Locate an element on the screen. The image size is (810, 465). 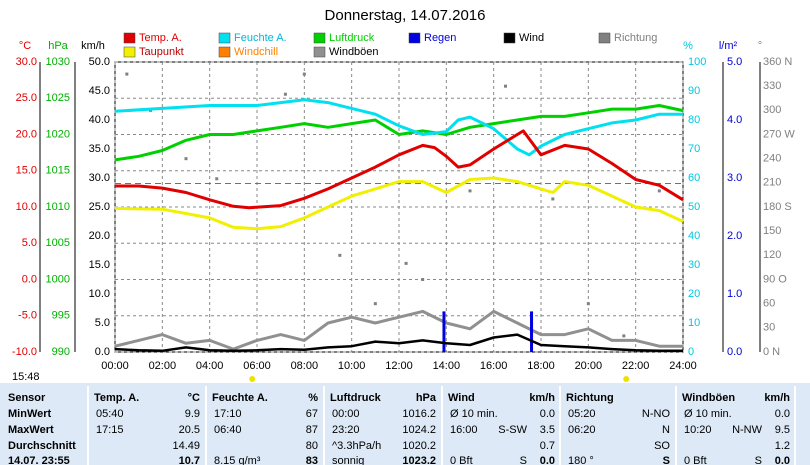
x-tick-label: 14:00 is located at coordinates (447, 366).